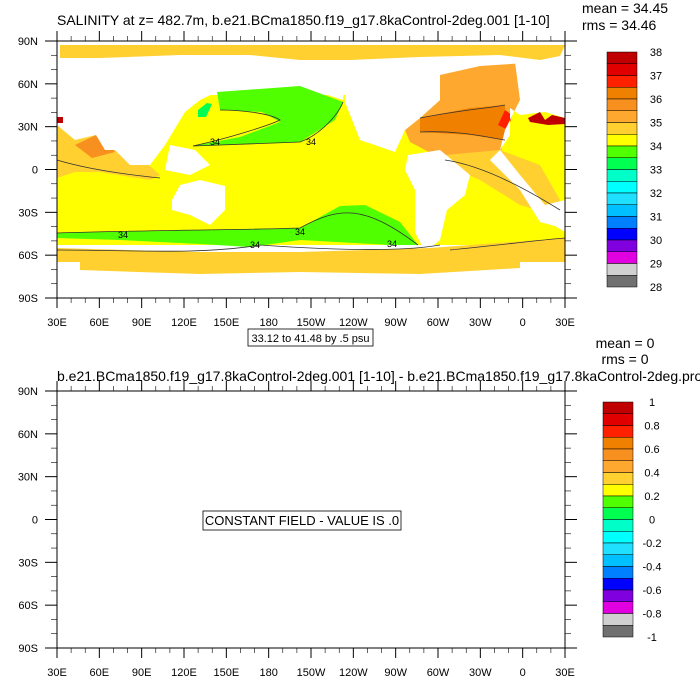 The image size is (700, 700). Describe the element at coordinates (28, 85) in the screenshot. I see `y-tick-label: 60N` at that location.